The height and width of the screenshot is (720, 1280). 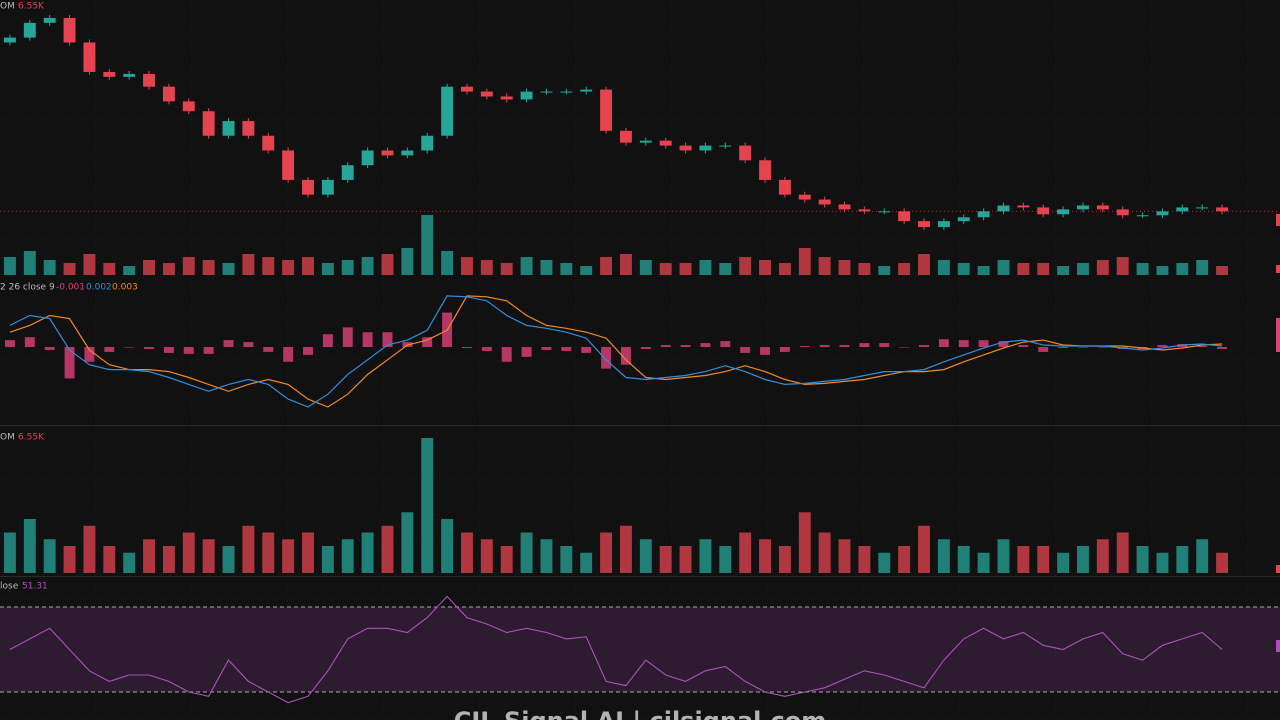 What do you see at coordinates (99, 288) in the screenshot?
I see `macd-readout: 0.002` at bounding box center [99, 288].